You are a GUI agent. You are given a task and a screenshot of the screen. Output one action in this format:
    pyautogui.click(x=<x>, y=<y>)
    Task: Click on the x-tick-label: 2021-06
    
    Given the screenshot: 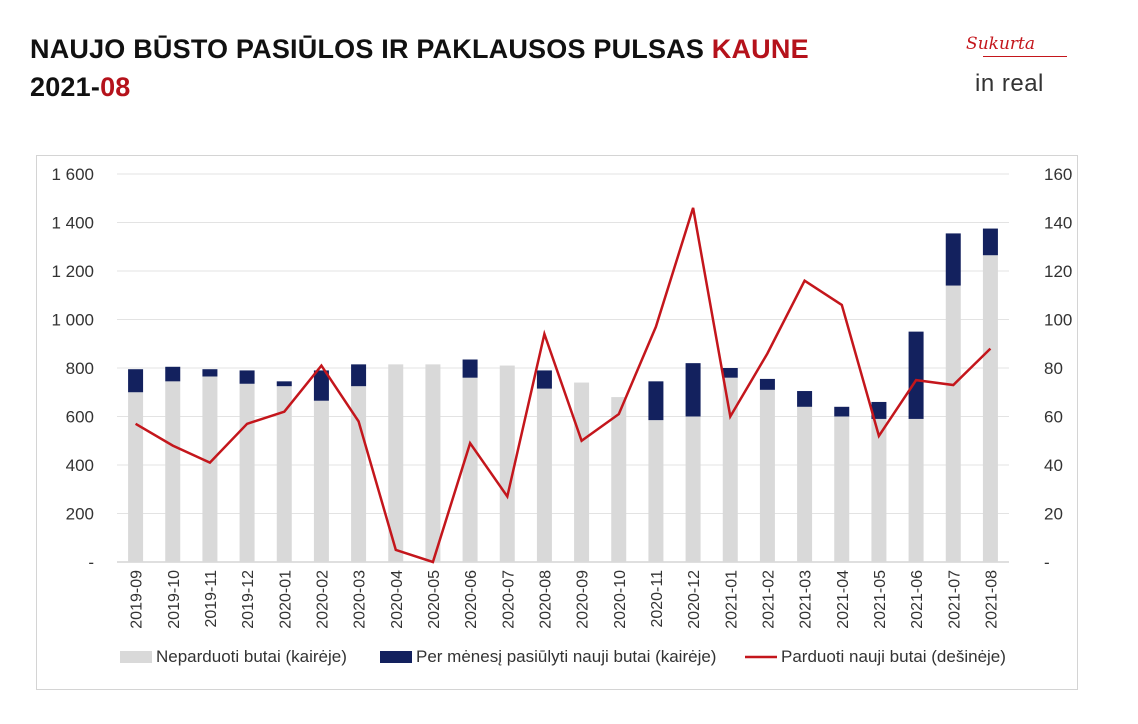 What is the action you would take?
    pyautogui.click(x=917, y=599)
    